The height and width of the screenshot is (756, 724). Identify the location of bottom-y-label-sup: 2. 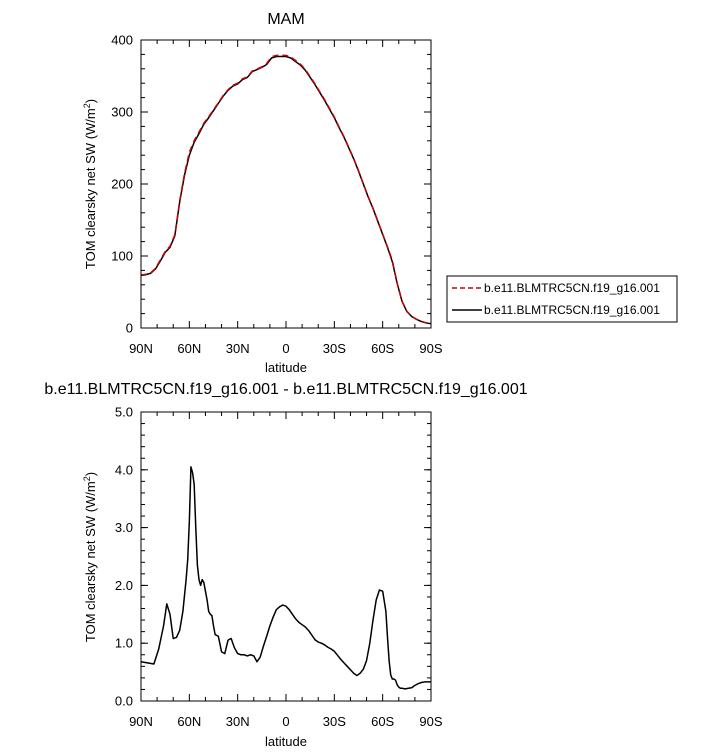
(87, 478).